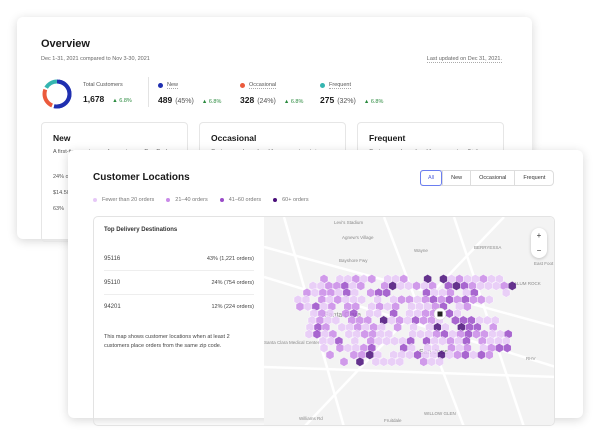 This screenshot has height=444, width=600. Describe the element at coordinates (431, 178) in the screenshot. I see `tab-all: All` at that location.